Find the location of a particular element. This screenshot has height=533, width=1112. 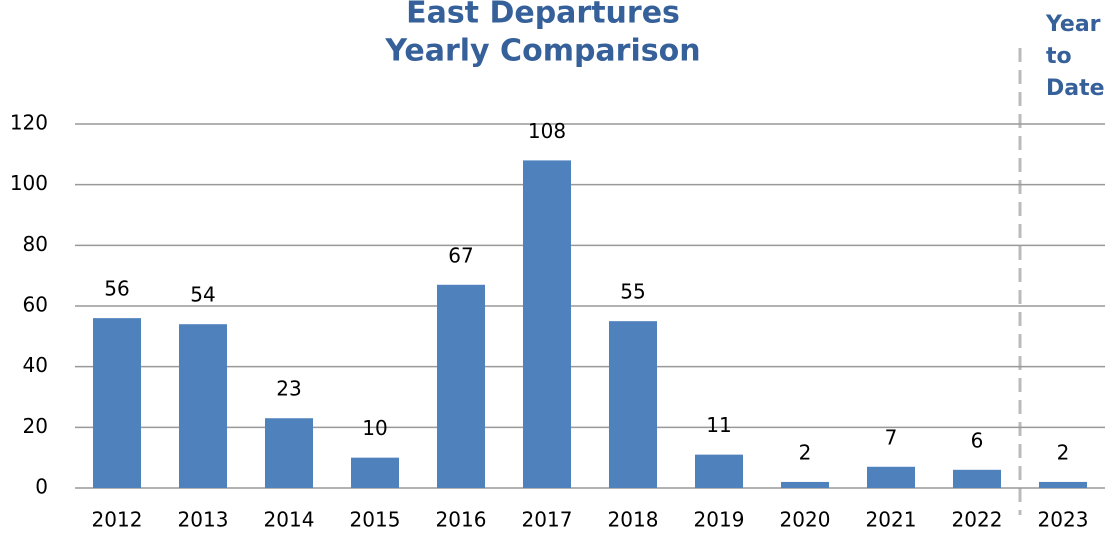

x-tick-label: 2012 is located at coordinates (117, 520).